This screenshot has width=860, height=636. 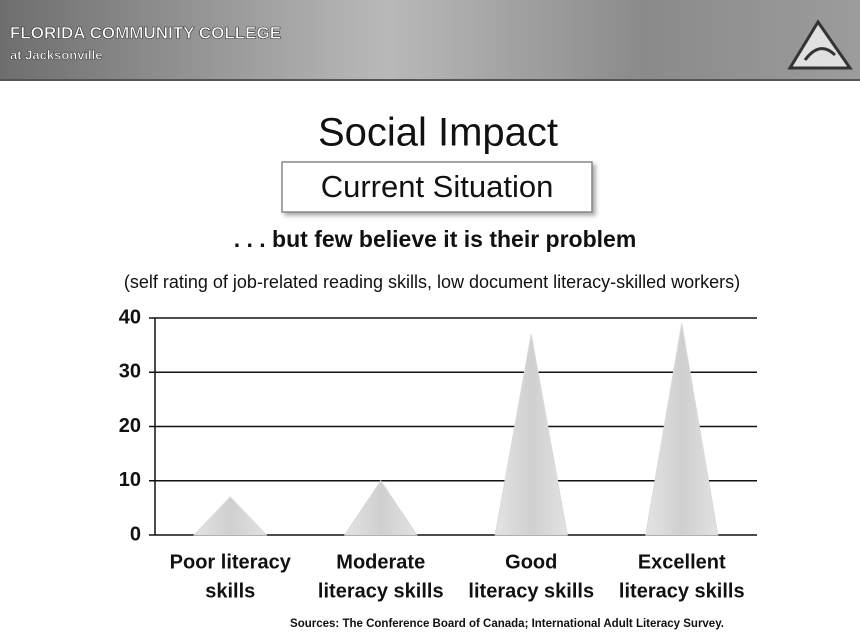 What do you see at coordinates (438, 133) in the screenshot?
I see `slide-title: Social Impact` at bounding box center [438, 133].